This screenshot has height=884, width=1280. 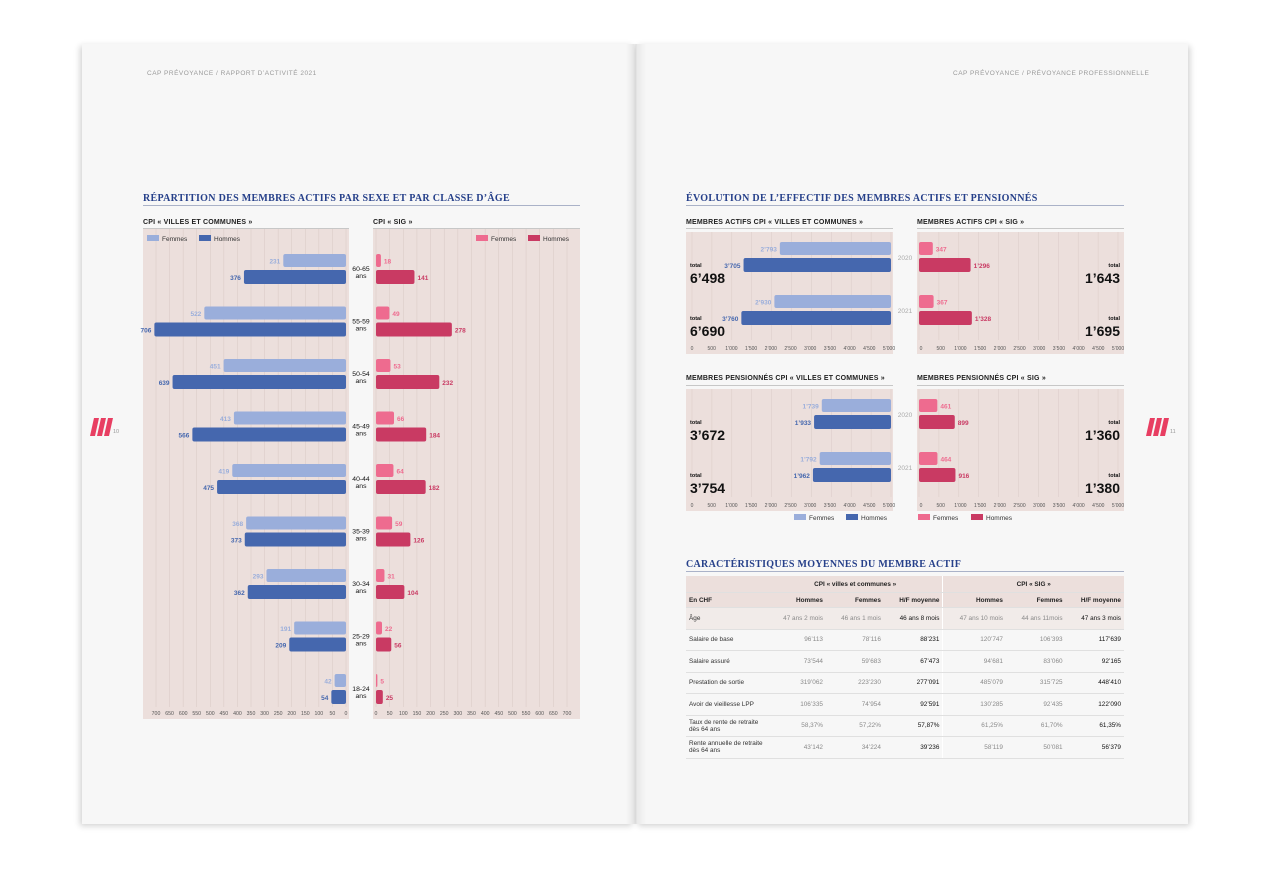 I want to click on table-cell: 44 ans 11mois, so click(x=1035, y=618).